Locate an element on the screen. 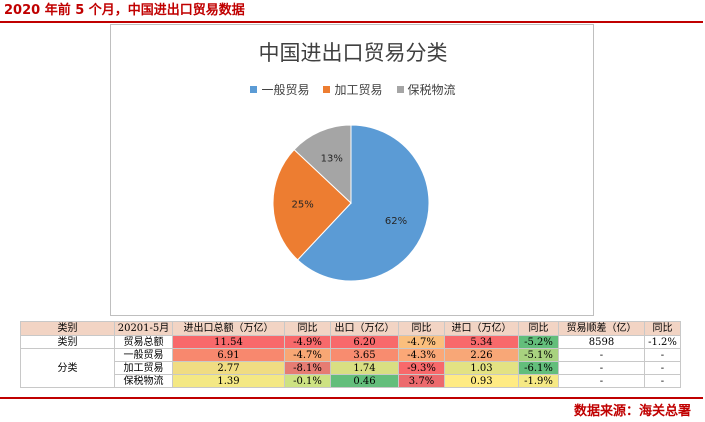 The image size is (705, 422). table-row: 保税物流 1.39 -0.1% 0.46 3.7% 0.93 -1.9% - - is located at coordinates (351, 381).